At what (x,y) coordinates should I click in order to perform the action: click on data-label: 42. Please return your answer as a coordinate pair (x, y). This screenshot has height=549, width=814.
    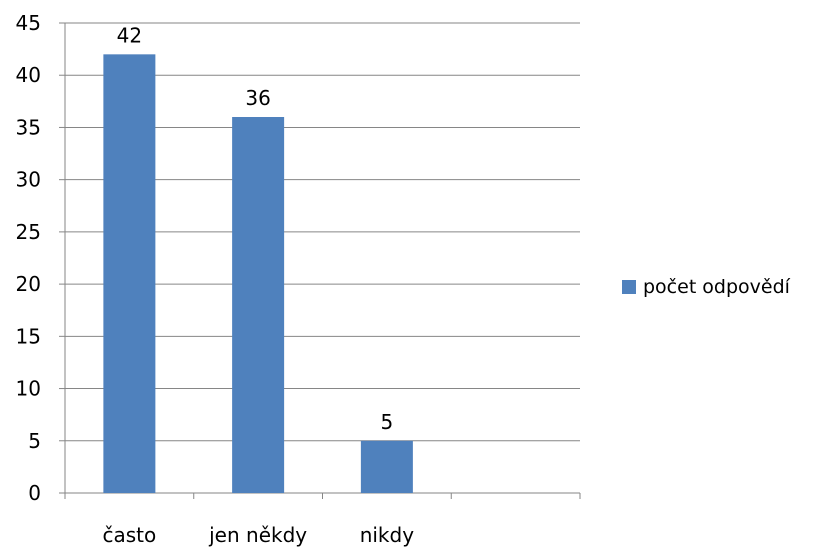
    Looking at the image, I should click on (129, 35).